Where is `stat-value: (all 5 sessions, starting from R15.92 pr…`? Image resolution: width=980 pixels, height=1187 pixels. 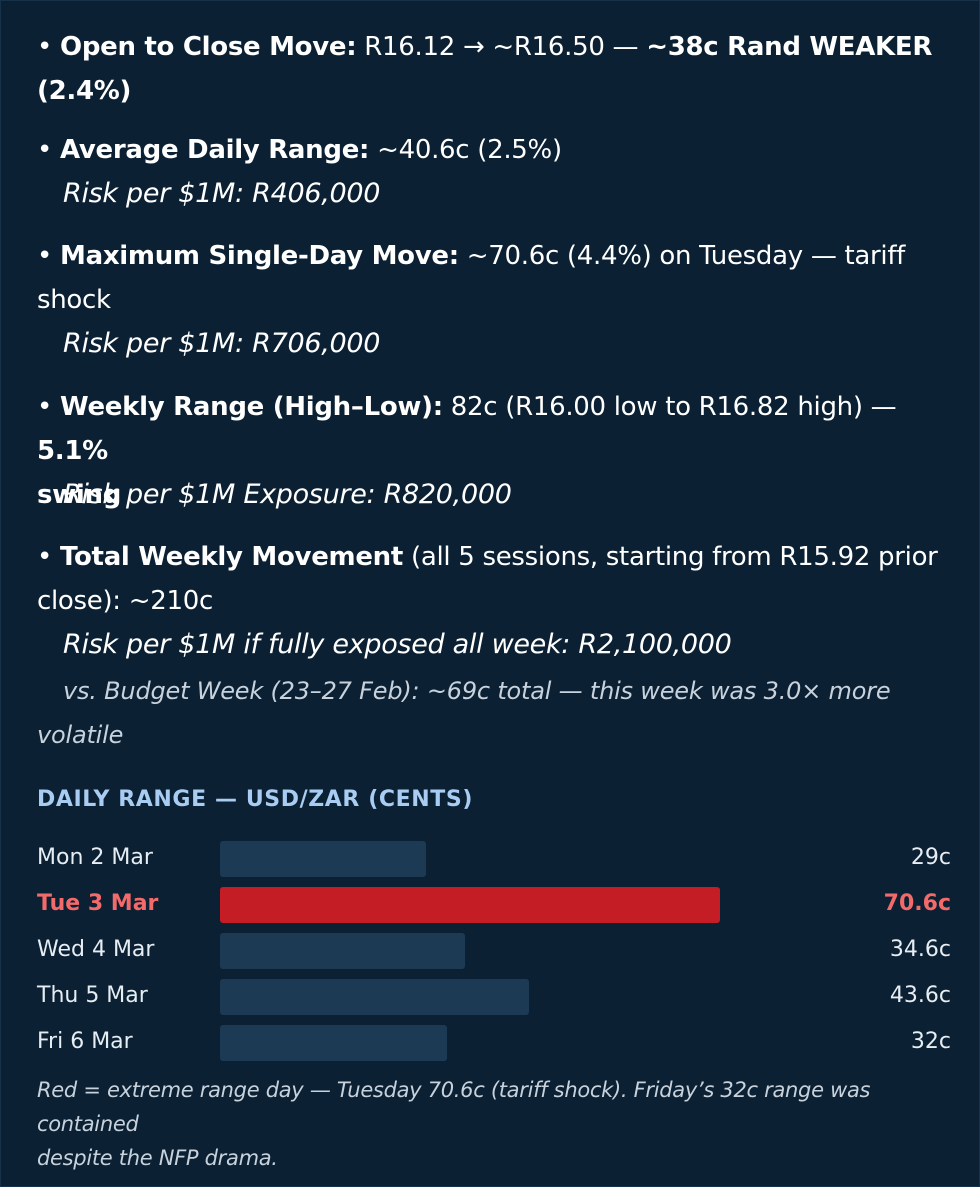 stat-value: (all 5 sessions, starting from R15.92 pr… is located at coordinates (674, 557).